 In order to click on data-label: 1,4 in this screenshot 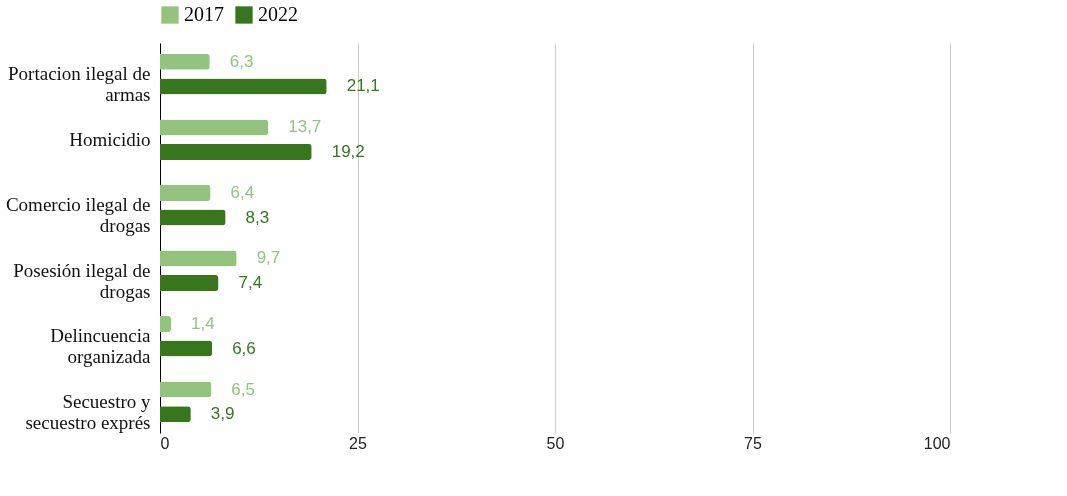, I will do `click(203, 324)`.